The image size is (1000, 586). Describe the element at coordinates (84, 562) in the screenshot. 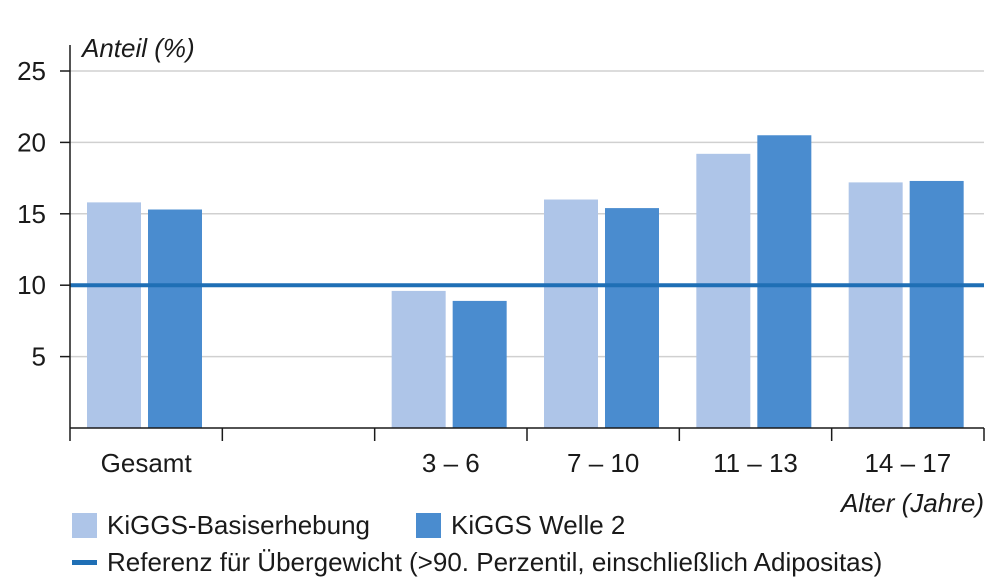

I see `legend-swatch-reference` at that location.